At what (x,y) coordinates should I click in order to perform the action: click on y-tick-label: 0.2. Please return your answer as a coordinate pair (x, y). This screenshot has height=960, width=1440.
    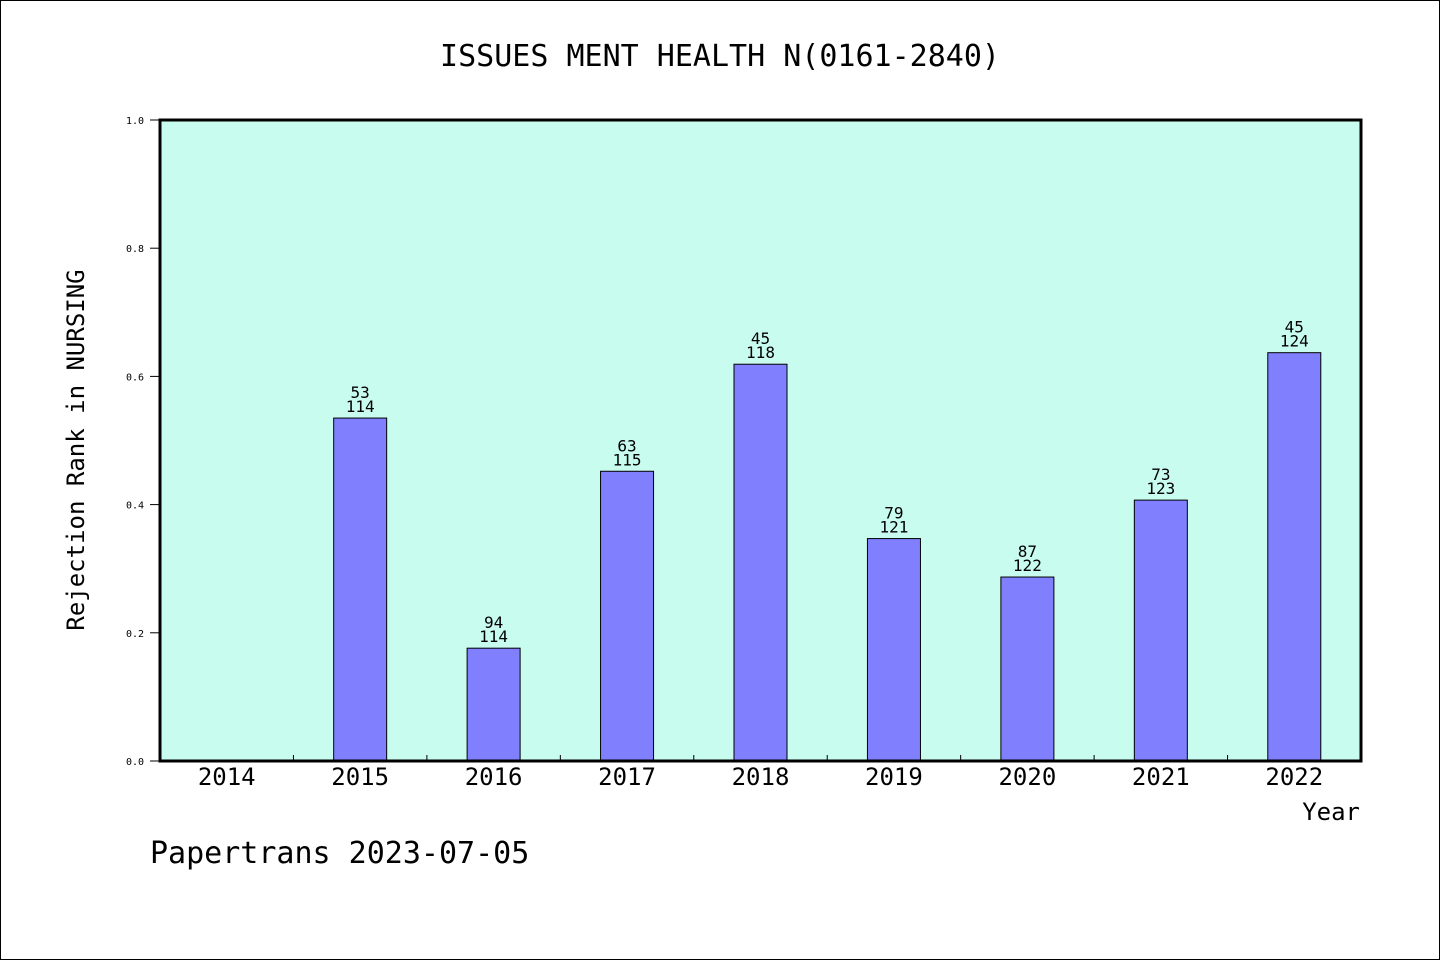
    Looking at the image, I should click on (135, 634).